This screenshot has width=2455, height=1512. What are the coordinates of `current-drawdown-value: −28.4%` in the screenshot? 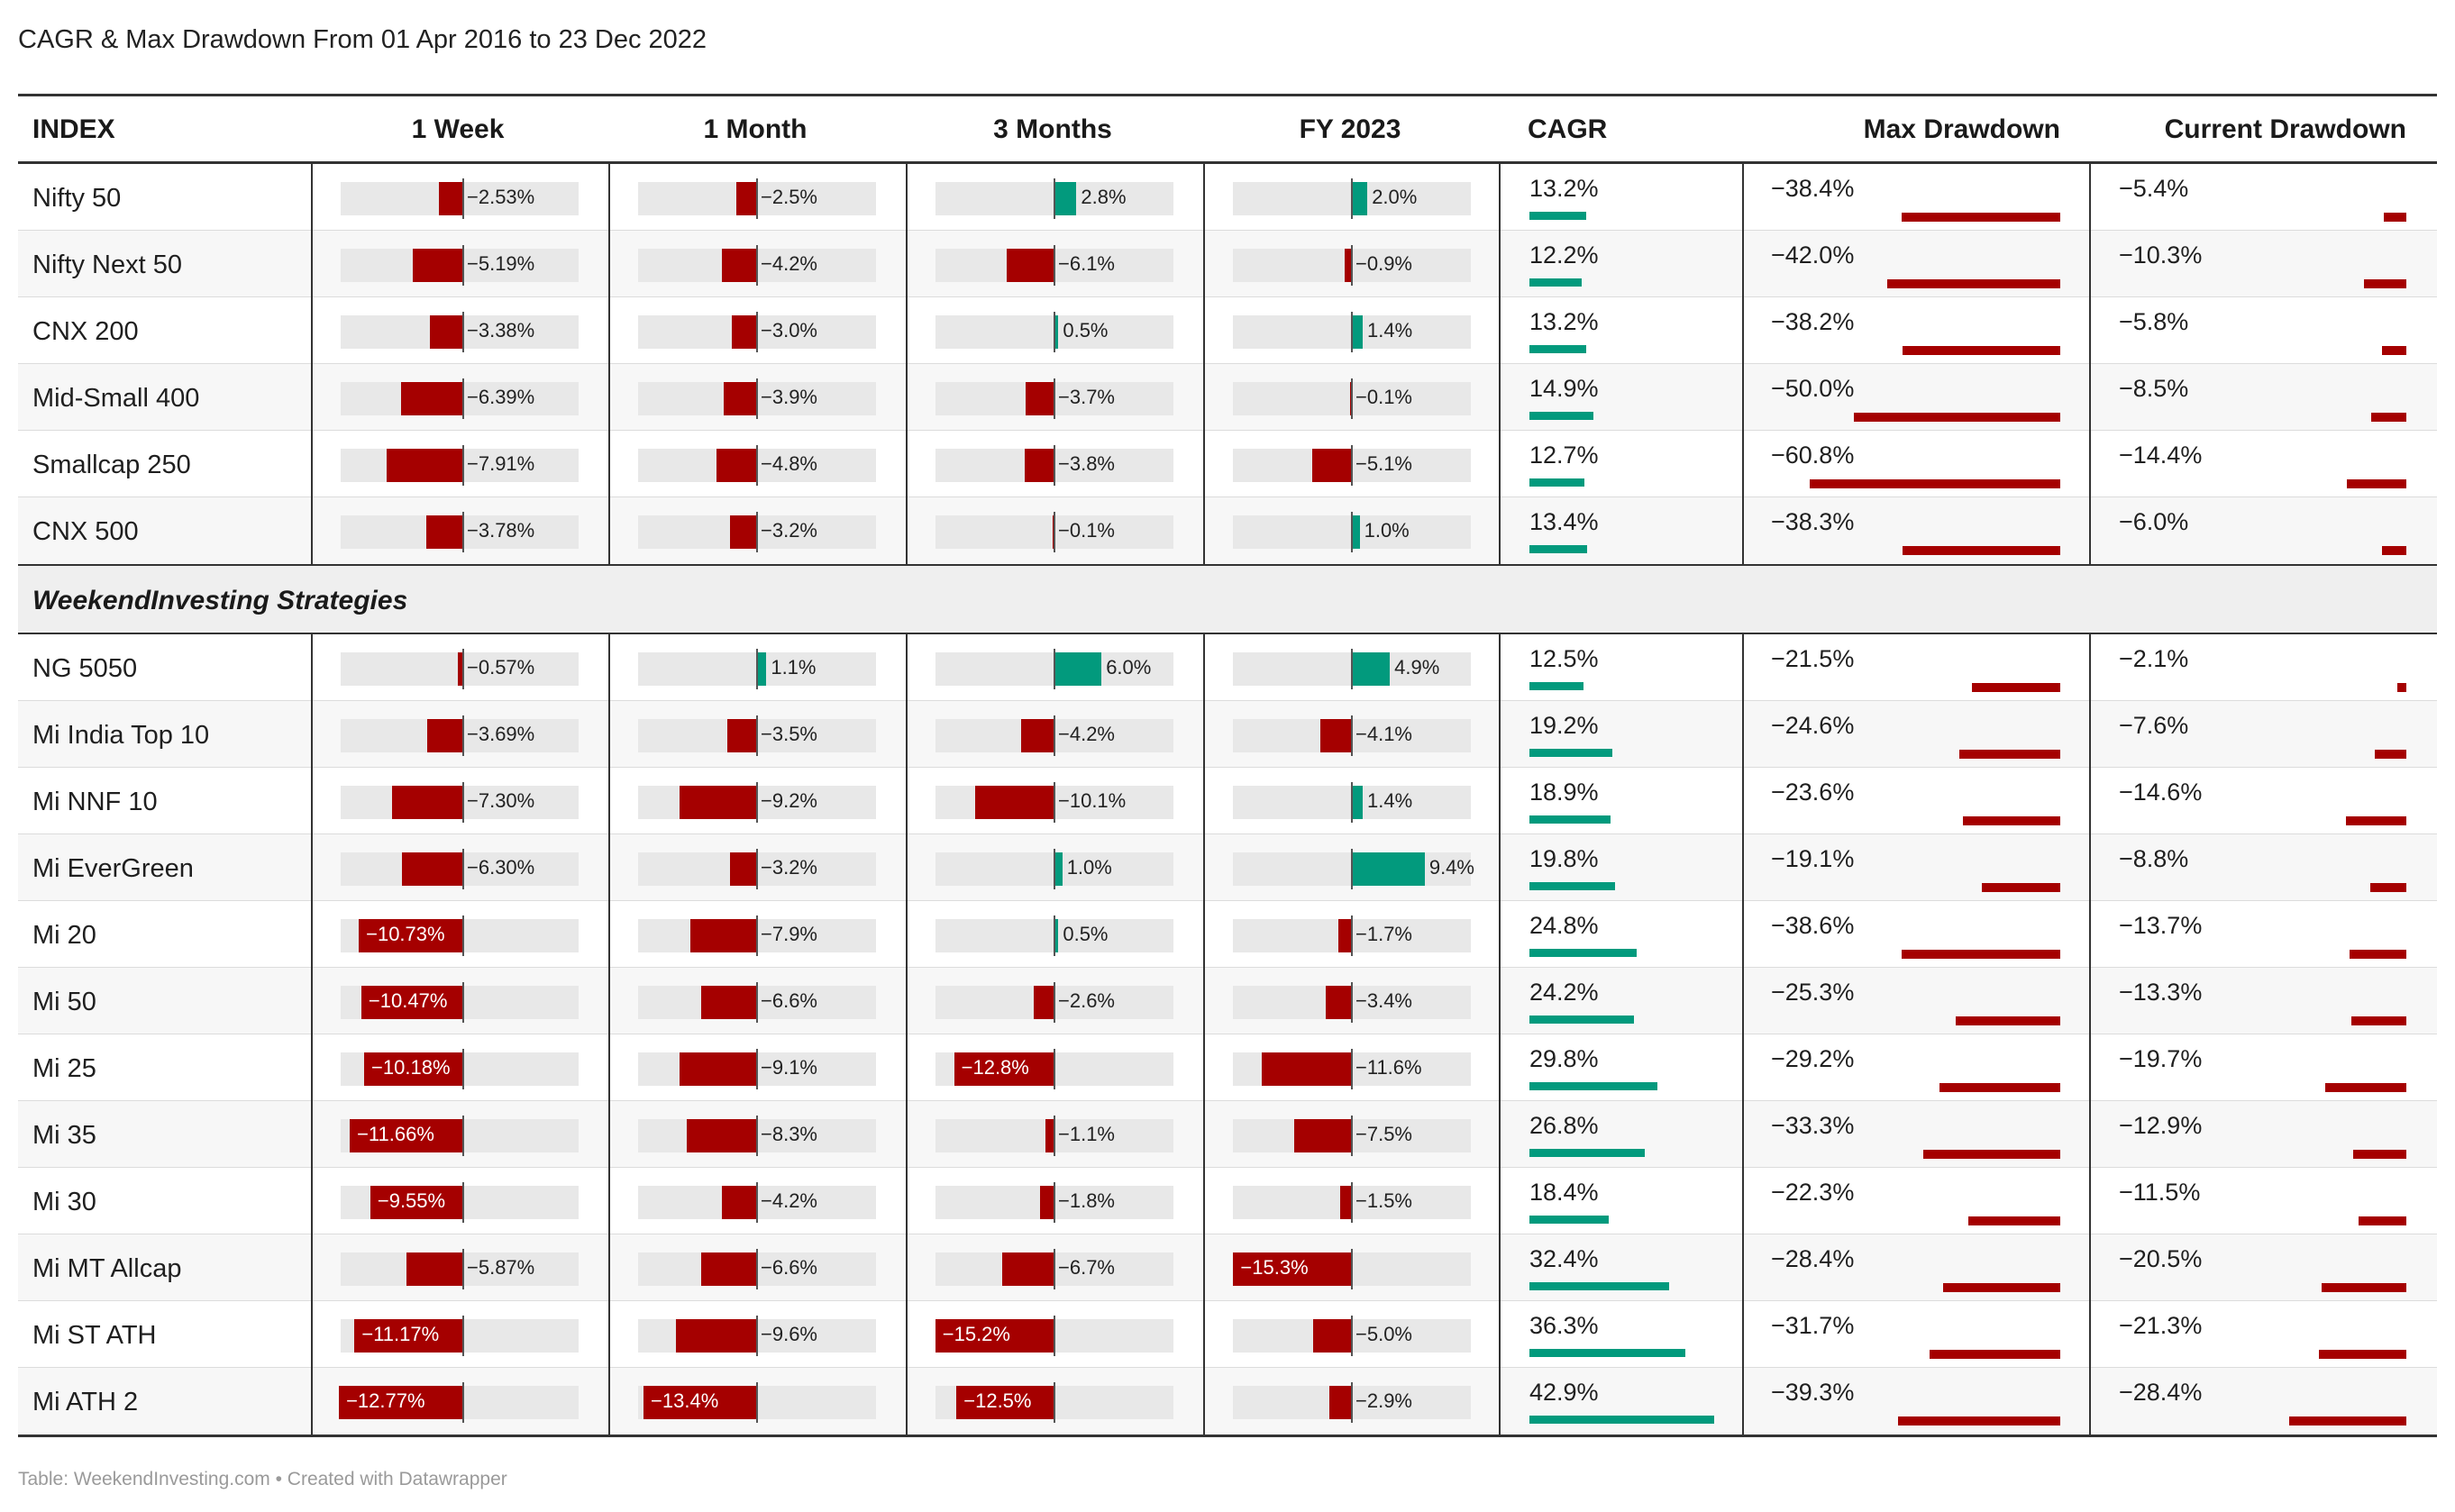 It's located at (2161, 1392).